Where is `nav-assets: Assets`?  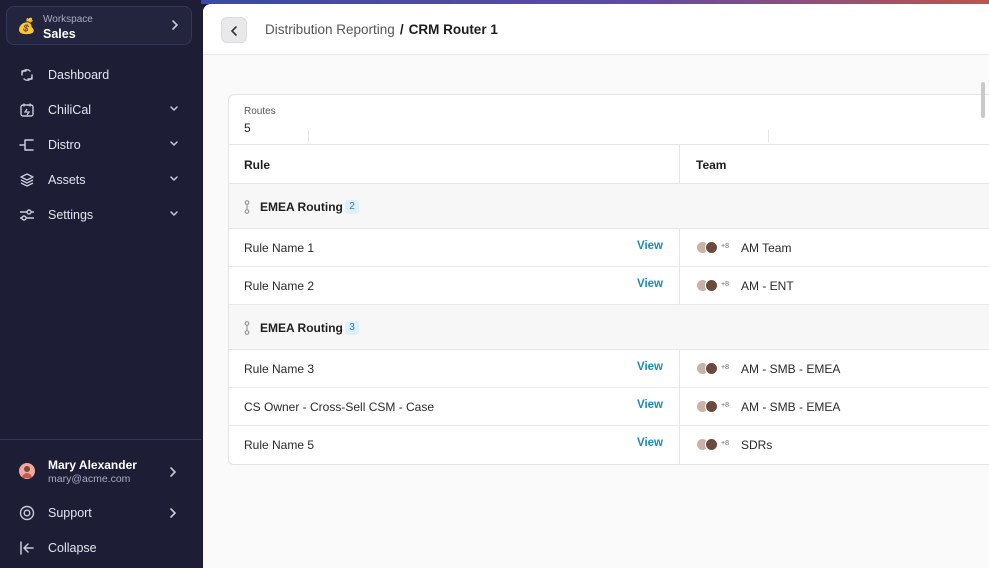 nav-assets: Assets is located at coordinates (100, 180).